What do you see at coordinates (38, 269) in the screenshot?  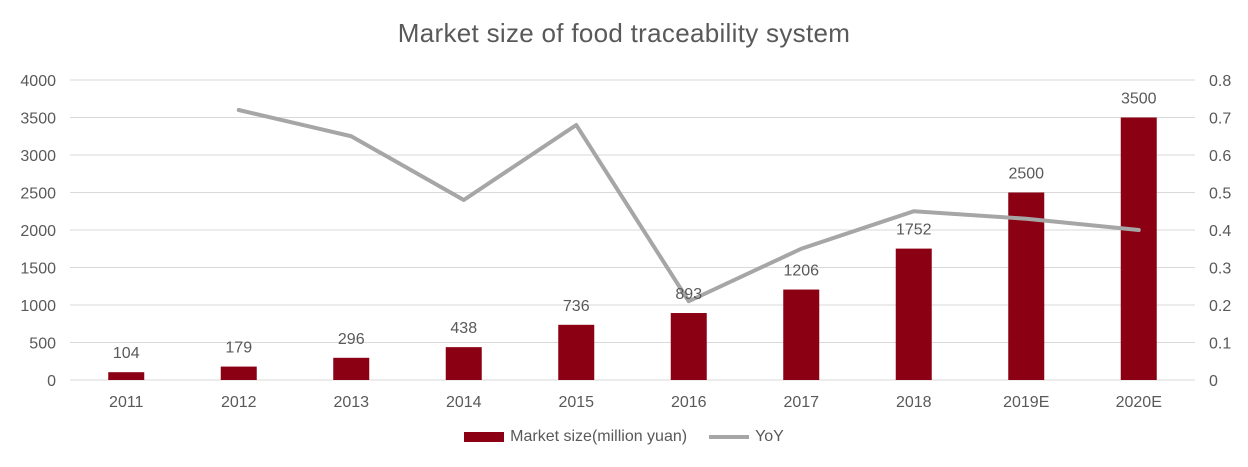 I see `y-left-tick-label: 1500` at bounding box center [38, 269].